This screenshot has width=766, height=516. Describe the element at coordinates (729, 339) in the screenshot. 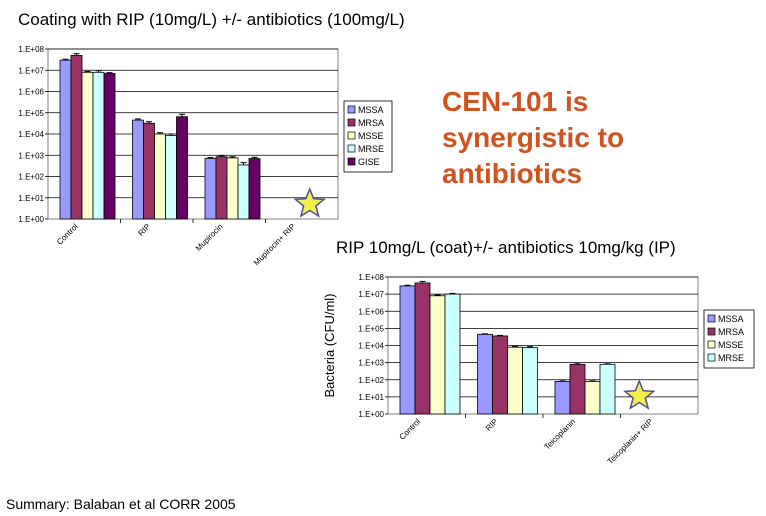

I see `legend: MSSA MRSA MSSE MRSE` at that location.